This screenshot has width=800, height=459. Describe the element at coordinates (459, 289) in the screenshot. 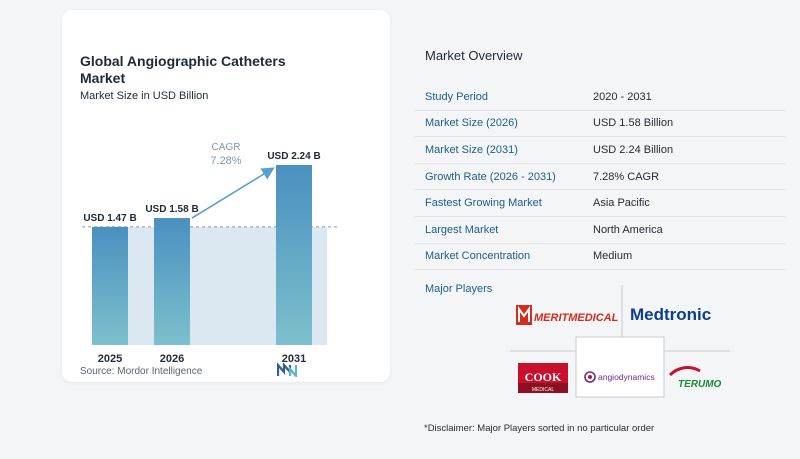

I see `major-players-title: Major Players` at that location.